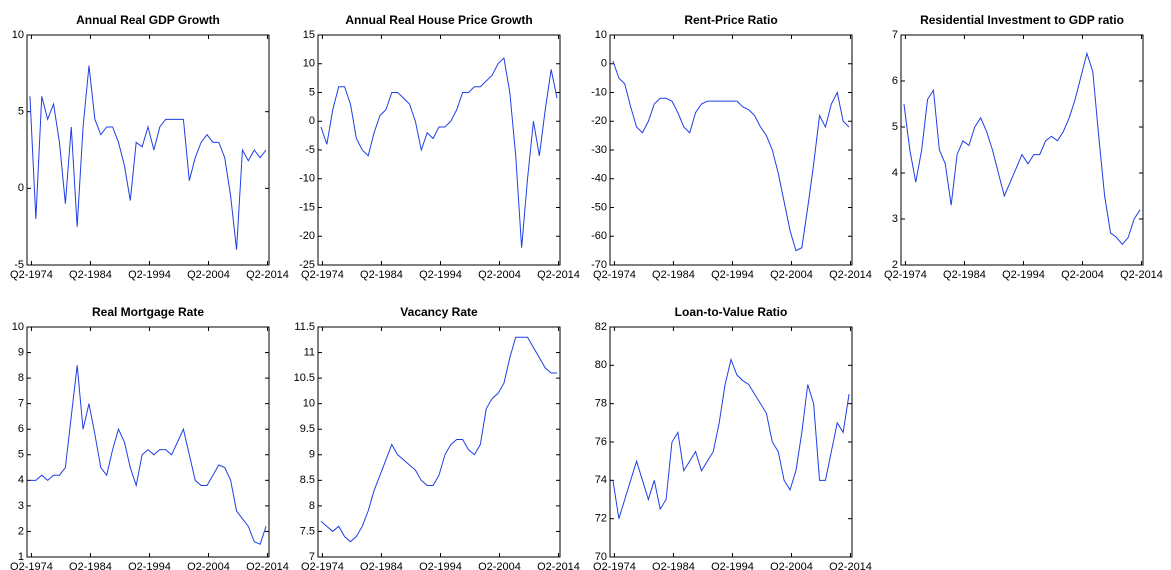 The image size is (1171, 570). I want to click on chart-title: Annual Real House Price Growth, so click(438, 20).